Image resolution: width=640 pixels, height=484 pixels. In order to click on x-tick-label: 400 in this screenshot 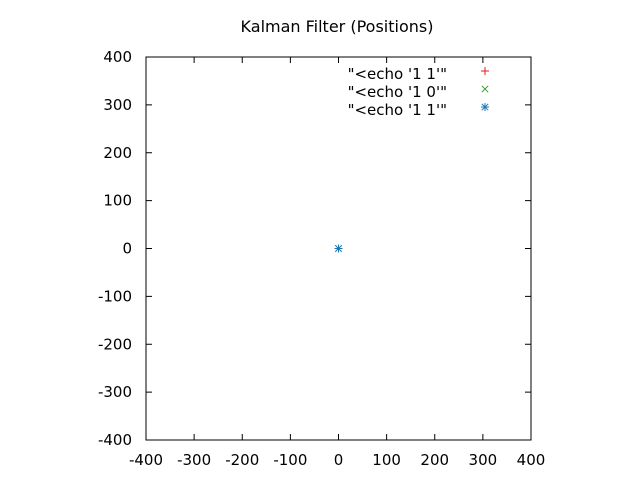, I will do `click(531, 460)`.